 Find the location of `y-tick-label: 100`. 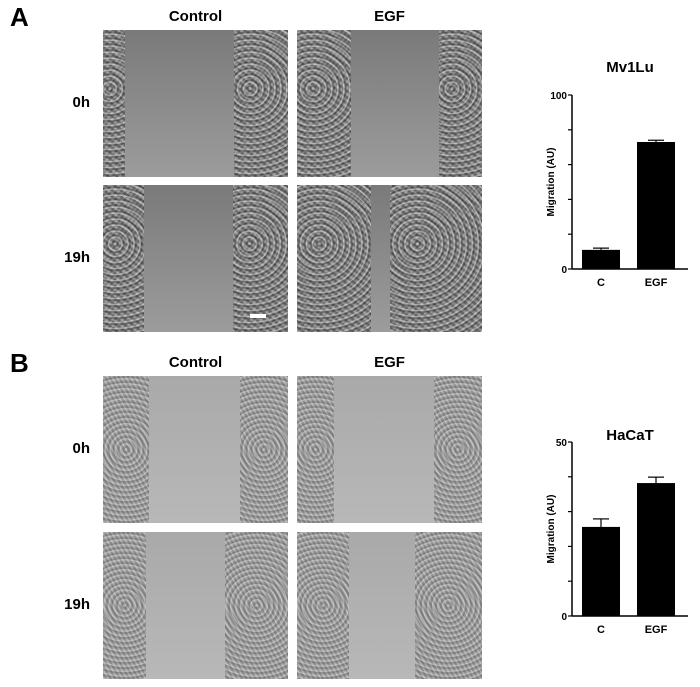

y-tick-label: 100 is located at coordinates (558, 96).